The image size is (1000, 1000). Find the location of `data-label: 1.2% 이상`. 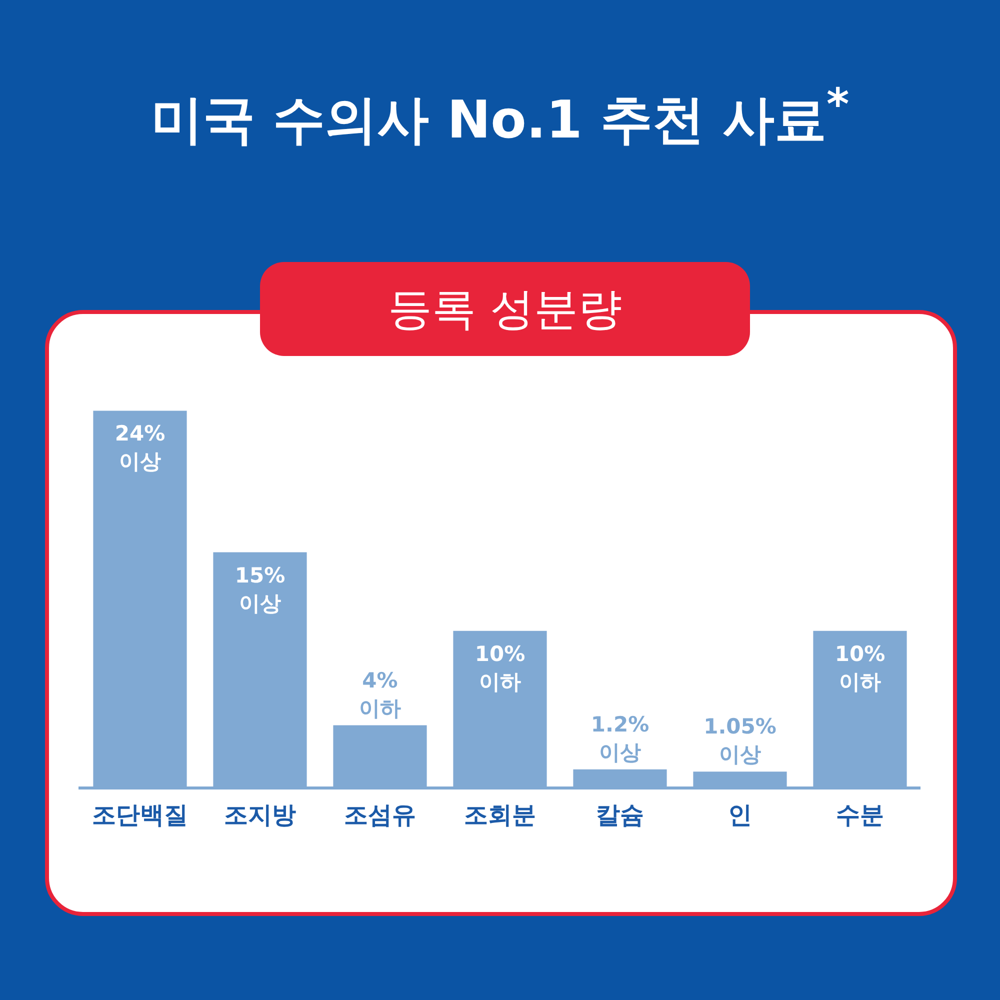

data-label: 1.2% 이상 is located at coordinates (620, 738).